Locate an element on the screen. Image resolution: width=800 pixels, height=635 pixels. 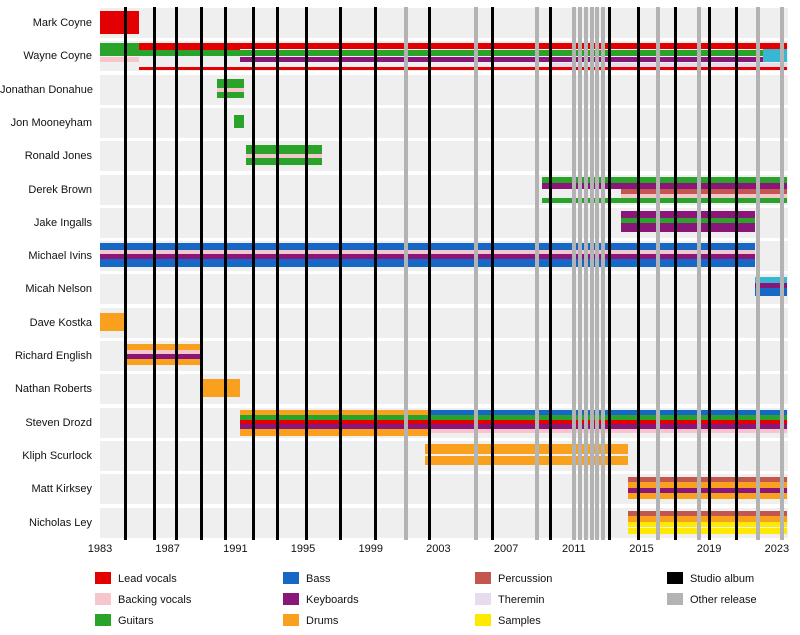
axis-tick-label: 2019 is located at coordinates (709, 549).